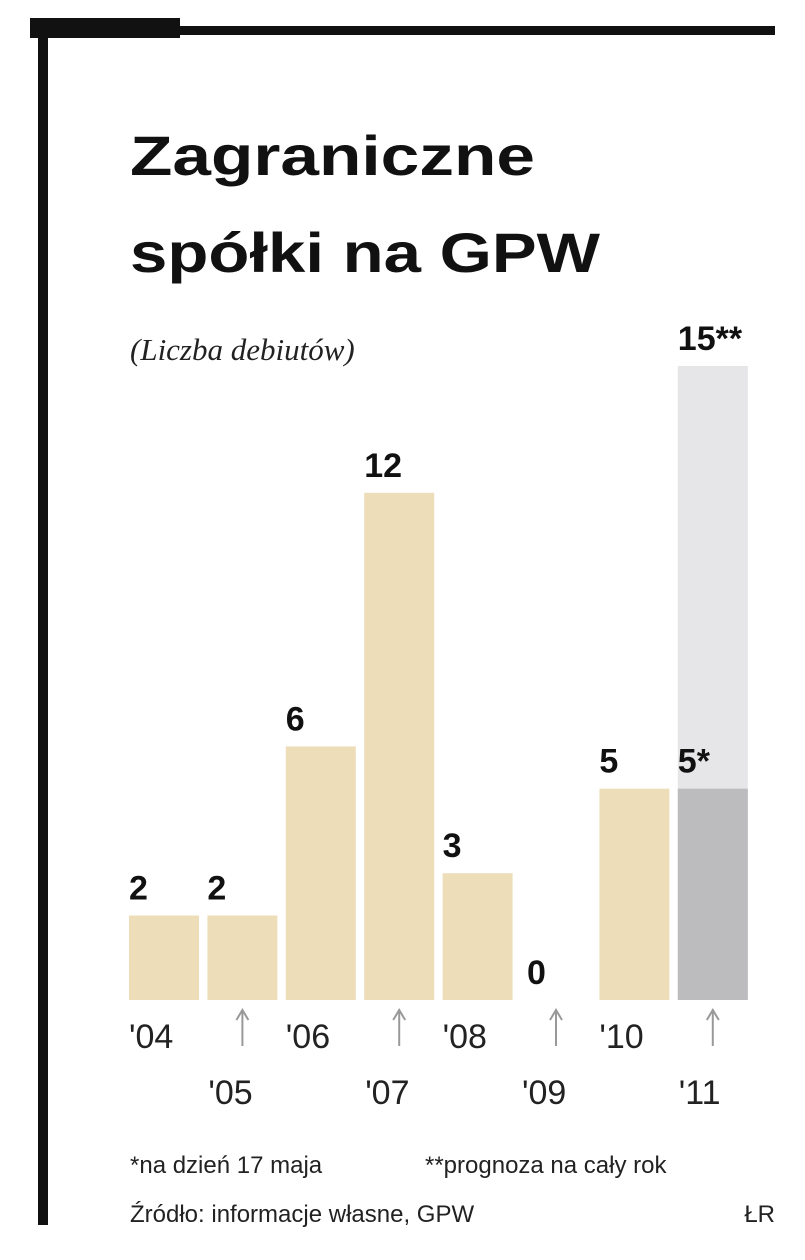  I want to click on x-tick-label: '09, so click(544, 1093).